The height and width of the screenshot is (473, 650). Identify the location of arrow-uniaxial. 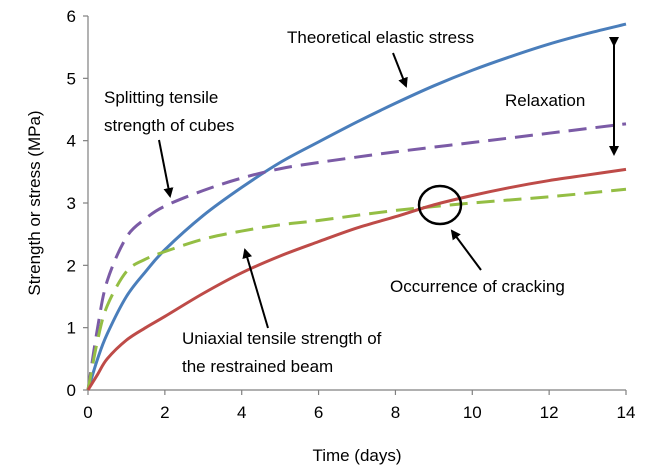
(255, 288).